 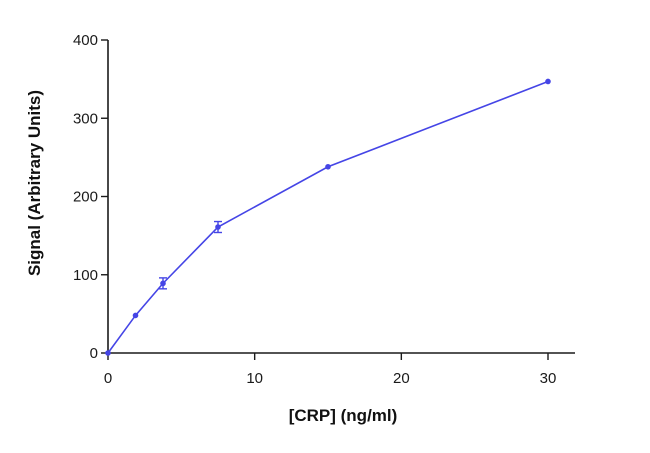 What do you see at coordinates (343, 415) in the screenshot?
I see `x-axis-title: [CRP] (ng/ml)` at bounding box center [343, 415].